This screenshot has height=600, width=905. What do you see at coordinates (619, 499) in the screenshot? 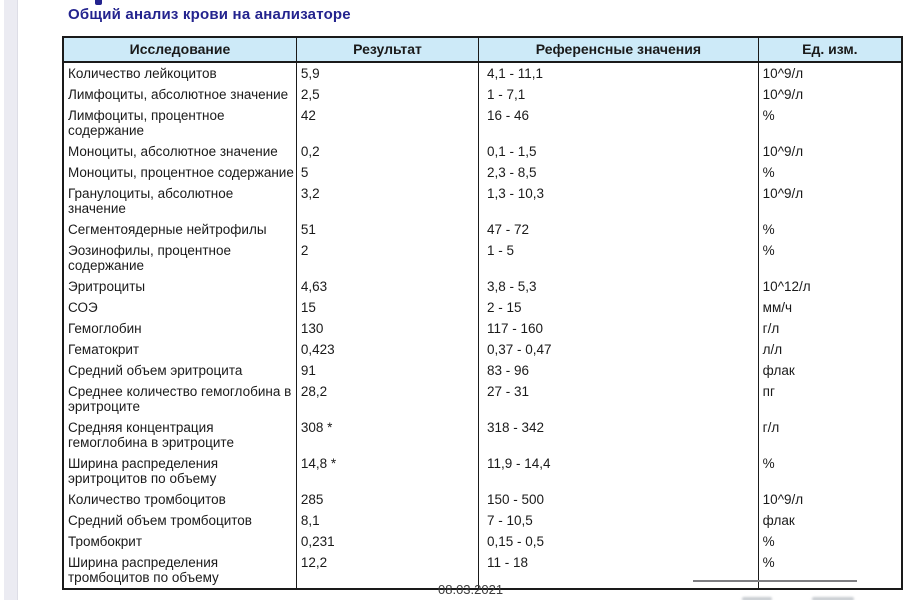
I see `cell-reference: 150 - 500` at bounding box center [619, 499].